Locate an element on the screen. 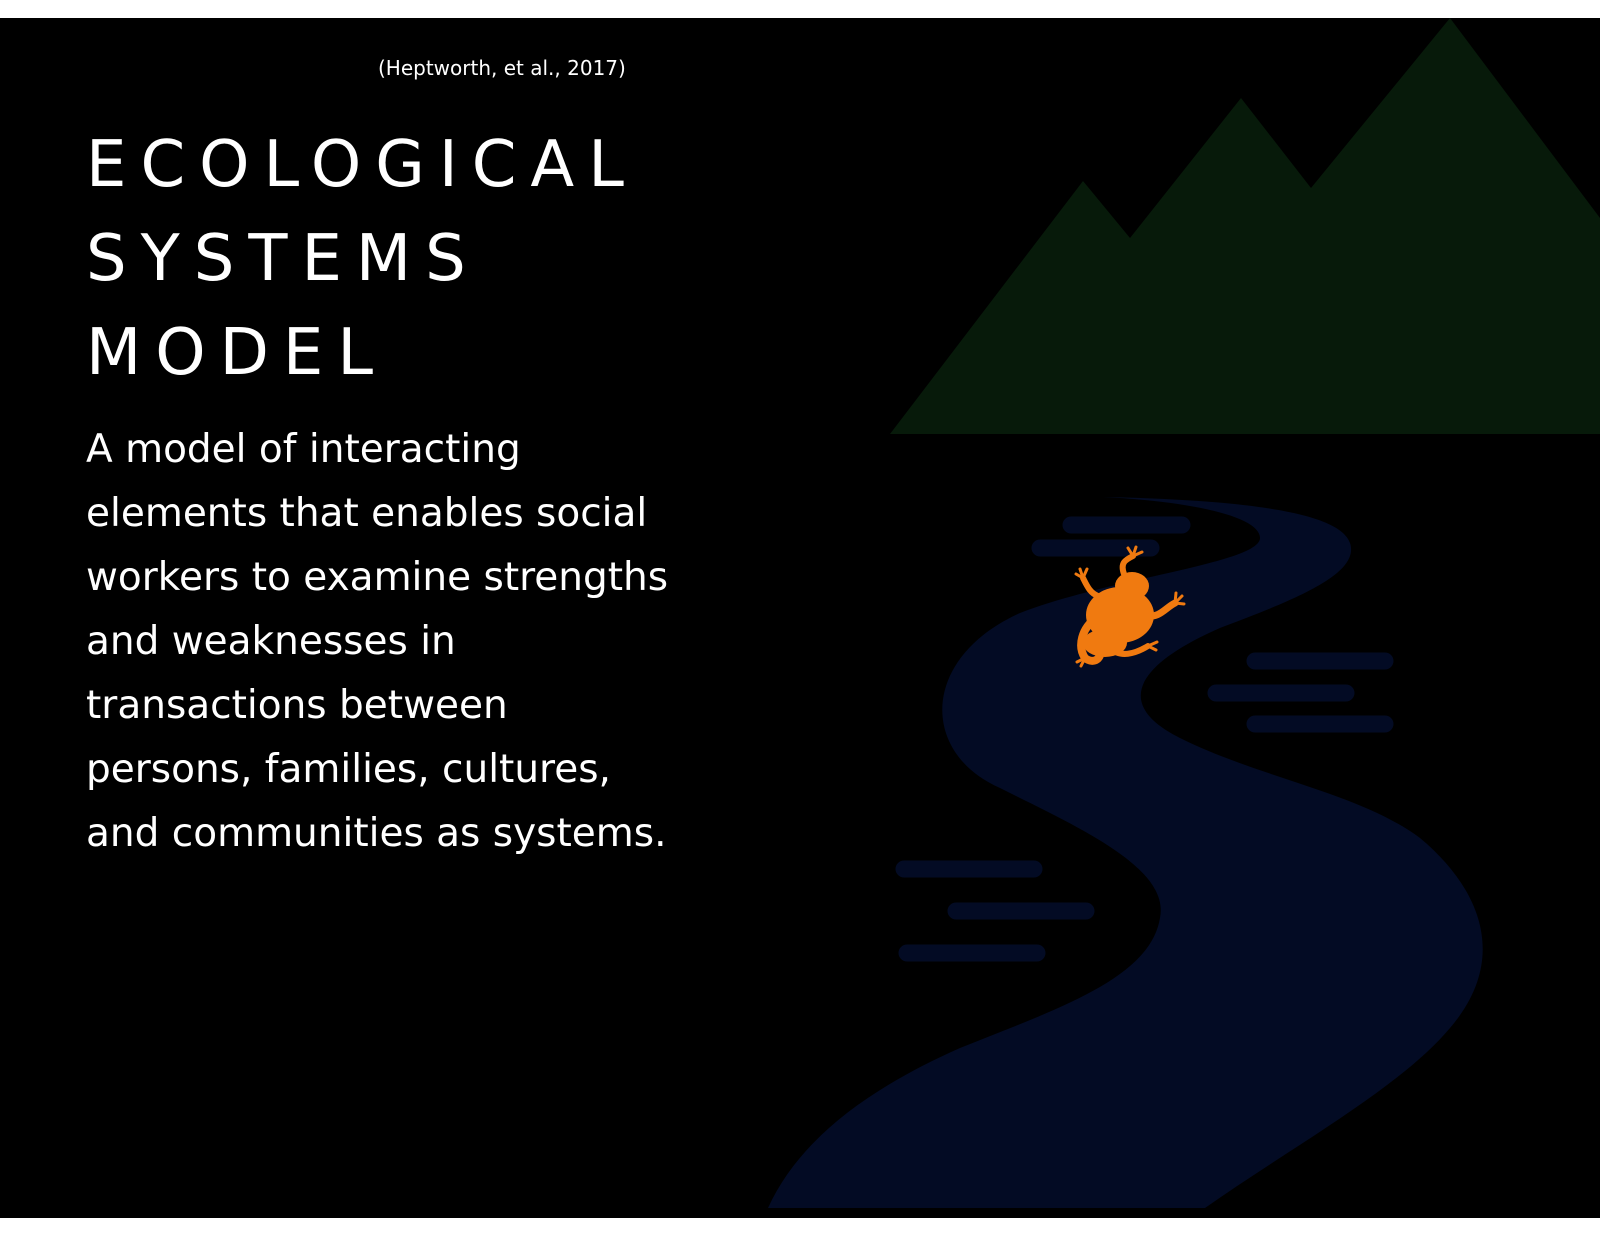 The image size is (1600, 1237). water-streaks is located at coordinates (1144, 739).